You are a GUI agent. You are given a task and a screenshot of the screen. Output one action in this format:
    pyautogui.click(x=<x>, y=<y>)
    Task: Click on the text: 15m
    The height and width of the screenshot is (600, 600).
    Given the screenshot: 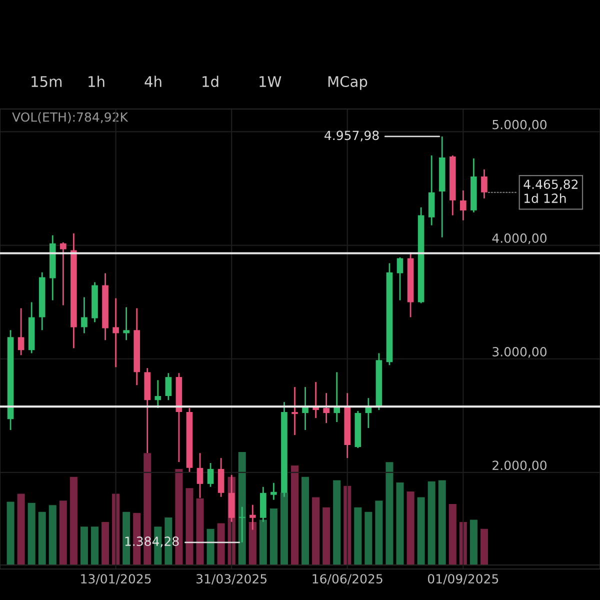 What is the action you would take?
    pyautogui.click(x=47, y=82)
    